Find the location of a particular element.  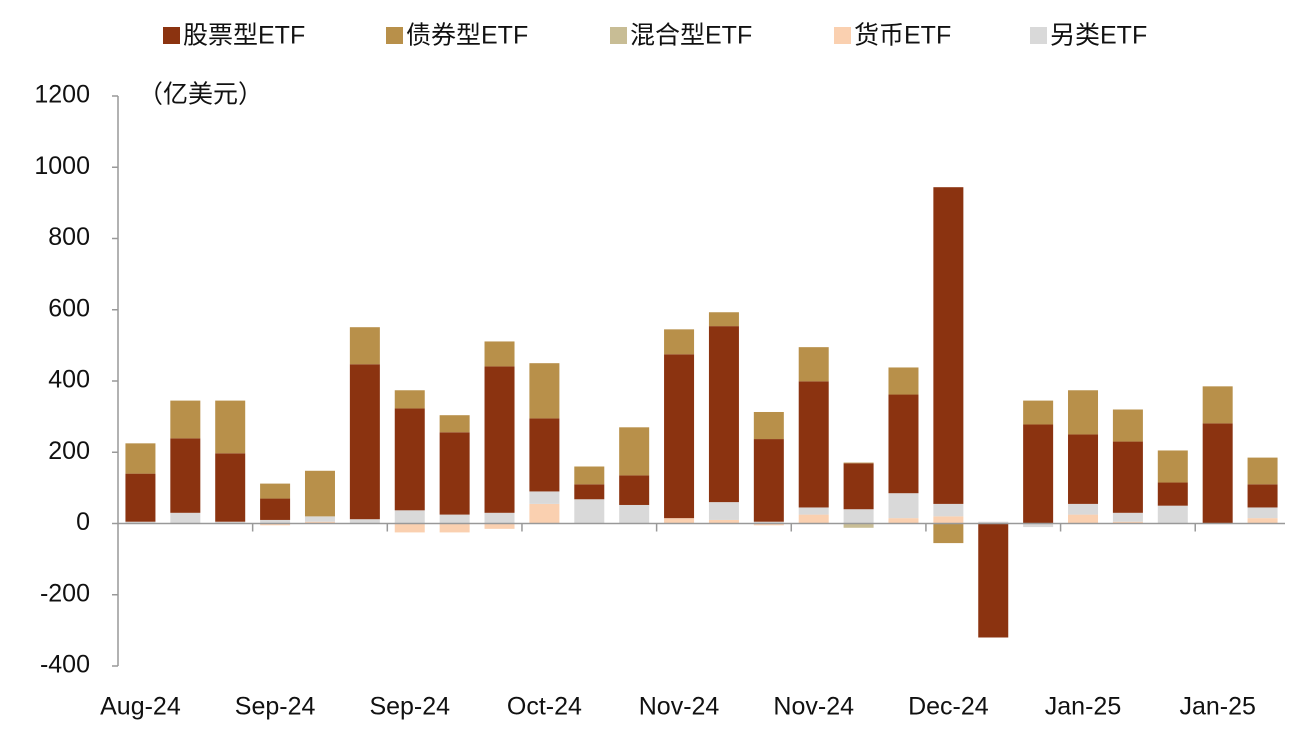

legend-label: 另类ETF is located at coordinates (1098, 36).